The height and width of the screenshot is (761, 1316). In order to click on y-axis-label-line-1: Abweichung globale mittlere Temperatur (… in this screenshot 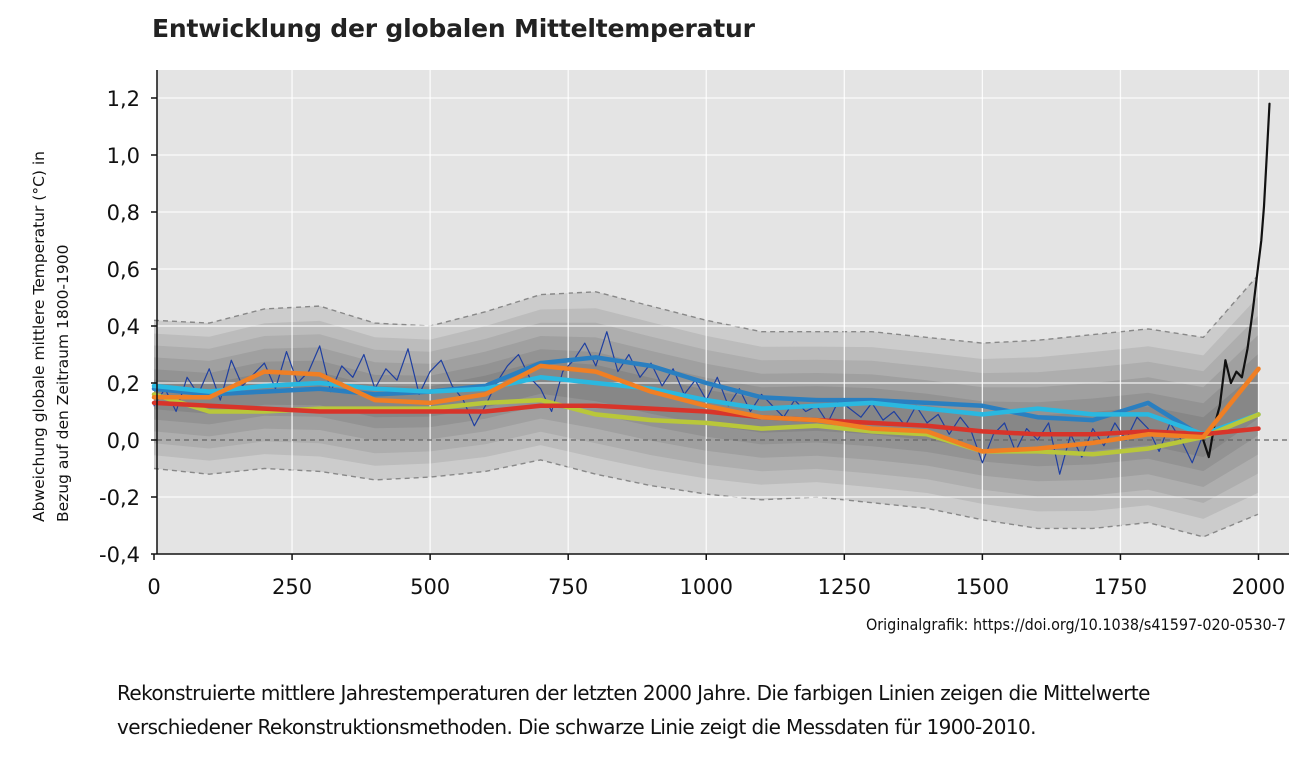, I will do `click(39, 336)`.